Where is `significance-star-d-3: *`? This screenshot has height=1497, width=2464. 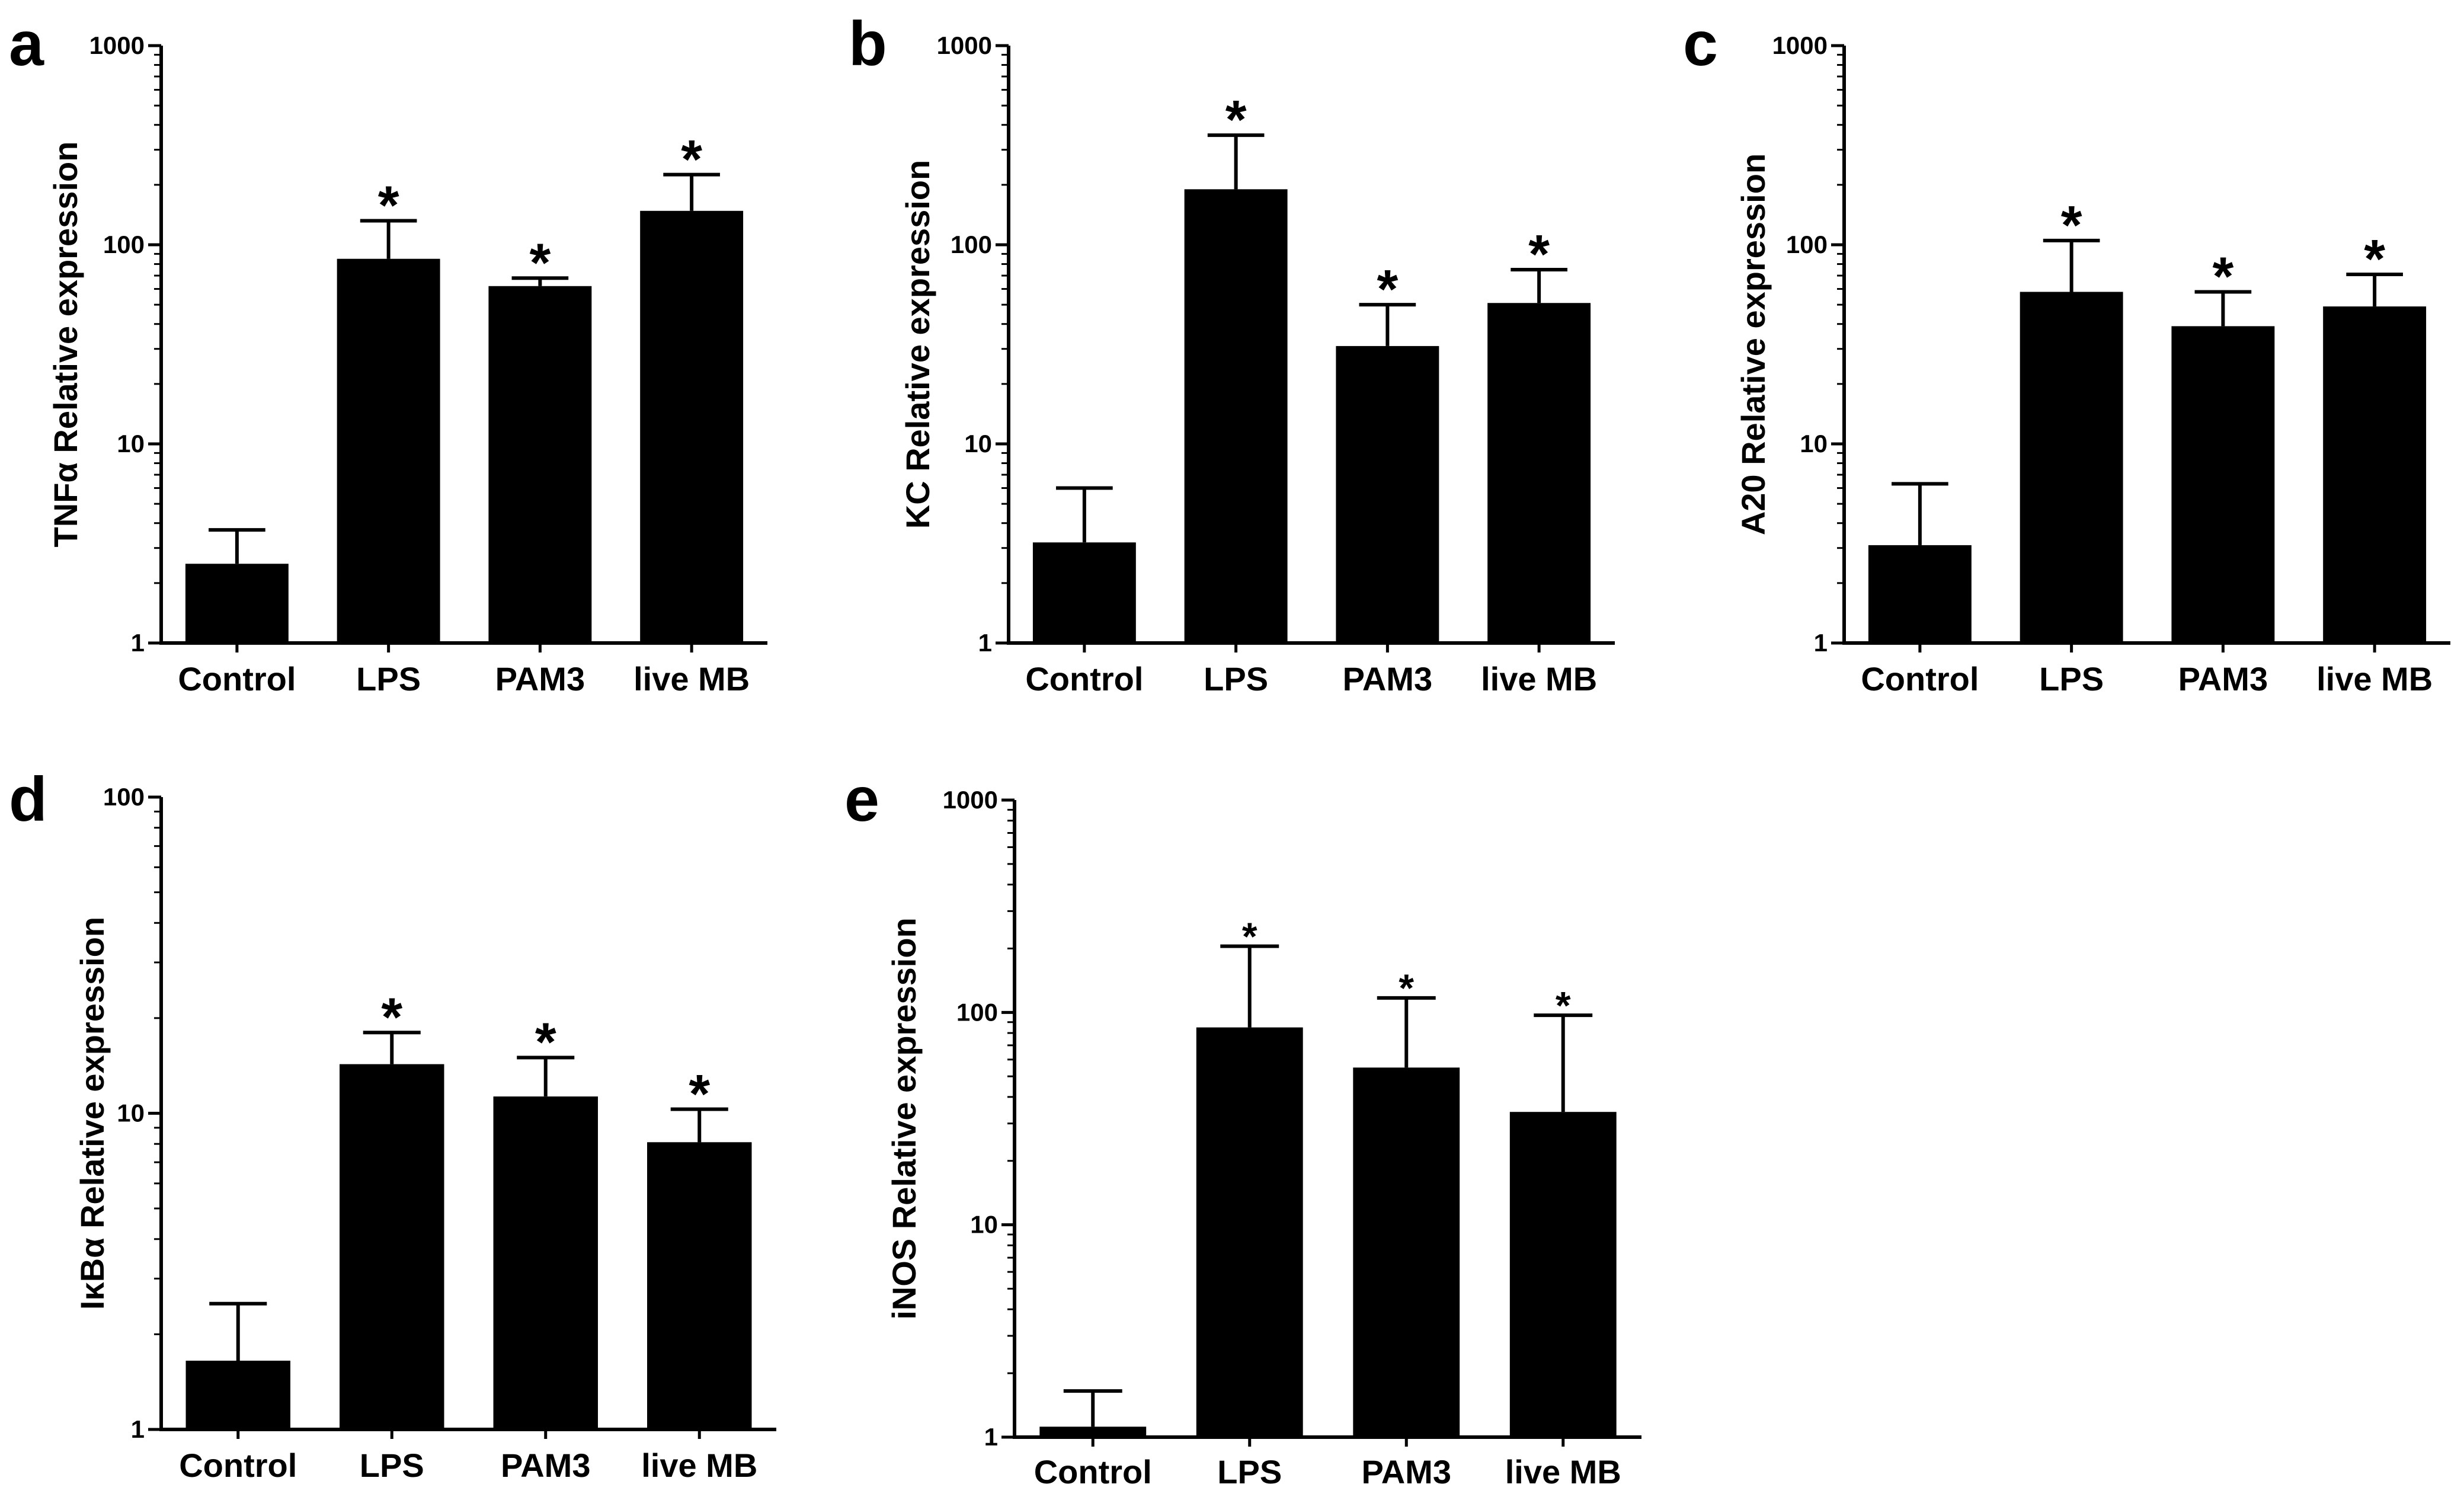
significance-star-d-3: * is located at coordinates (699, 1094).